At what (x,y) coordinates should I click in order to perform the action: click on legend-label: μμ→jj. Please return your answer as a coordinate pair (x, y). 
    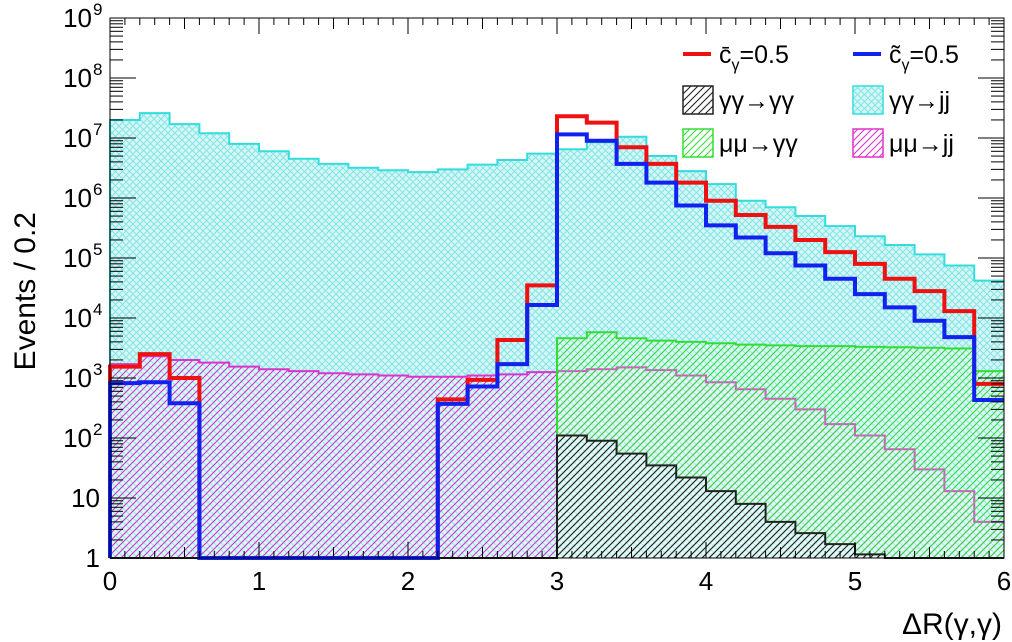
    Looking at the image, I should click on (921, 144).